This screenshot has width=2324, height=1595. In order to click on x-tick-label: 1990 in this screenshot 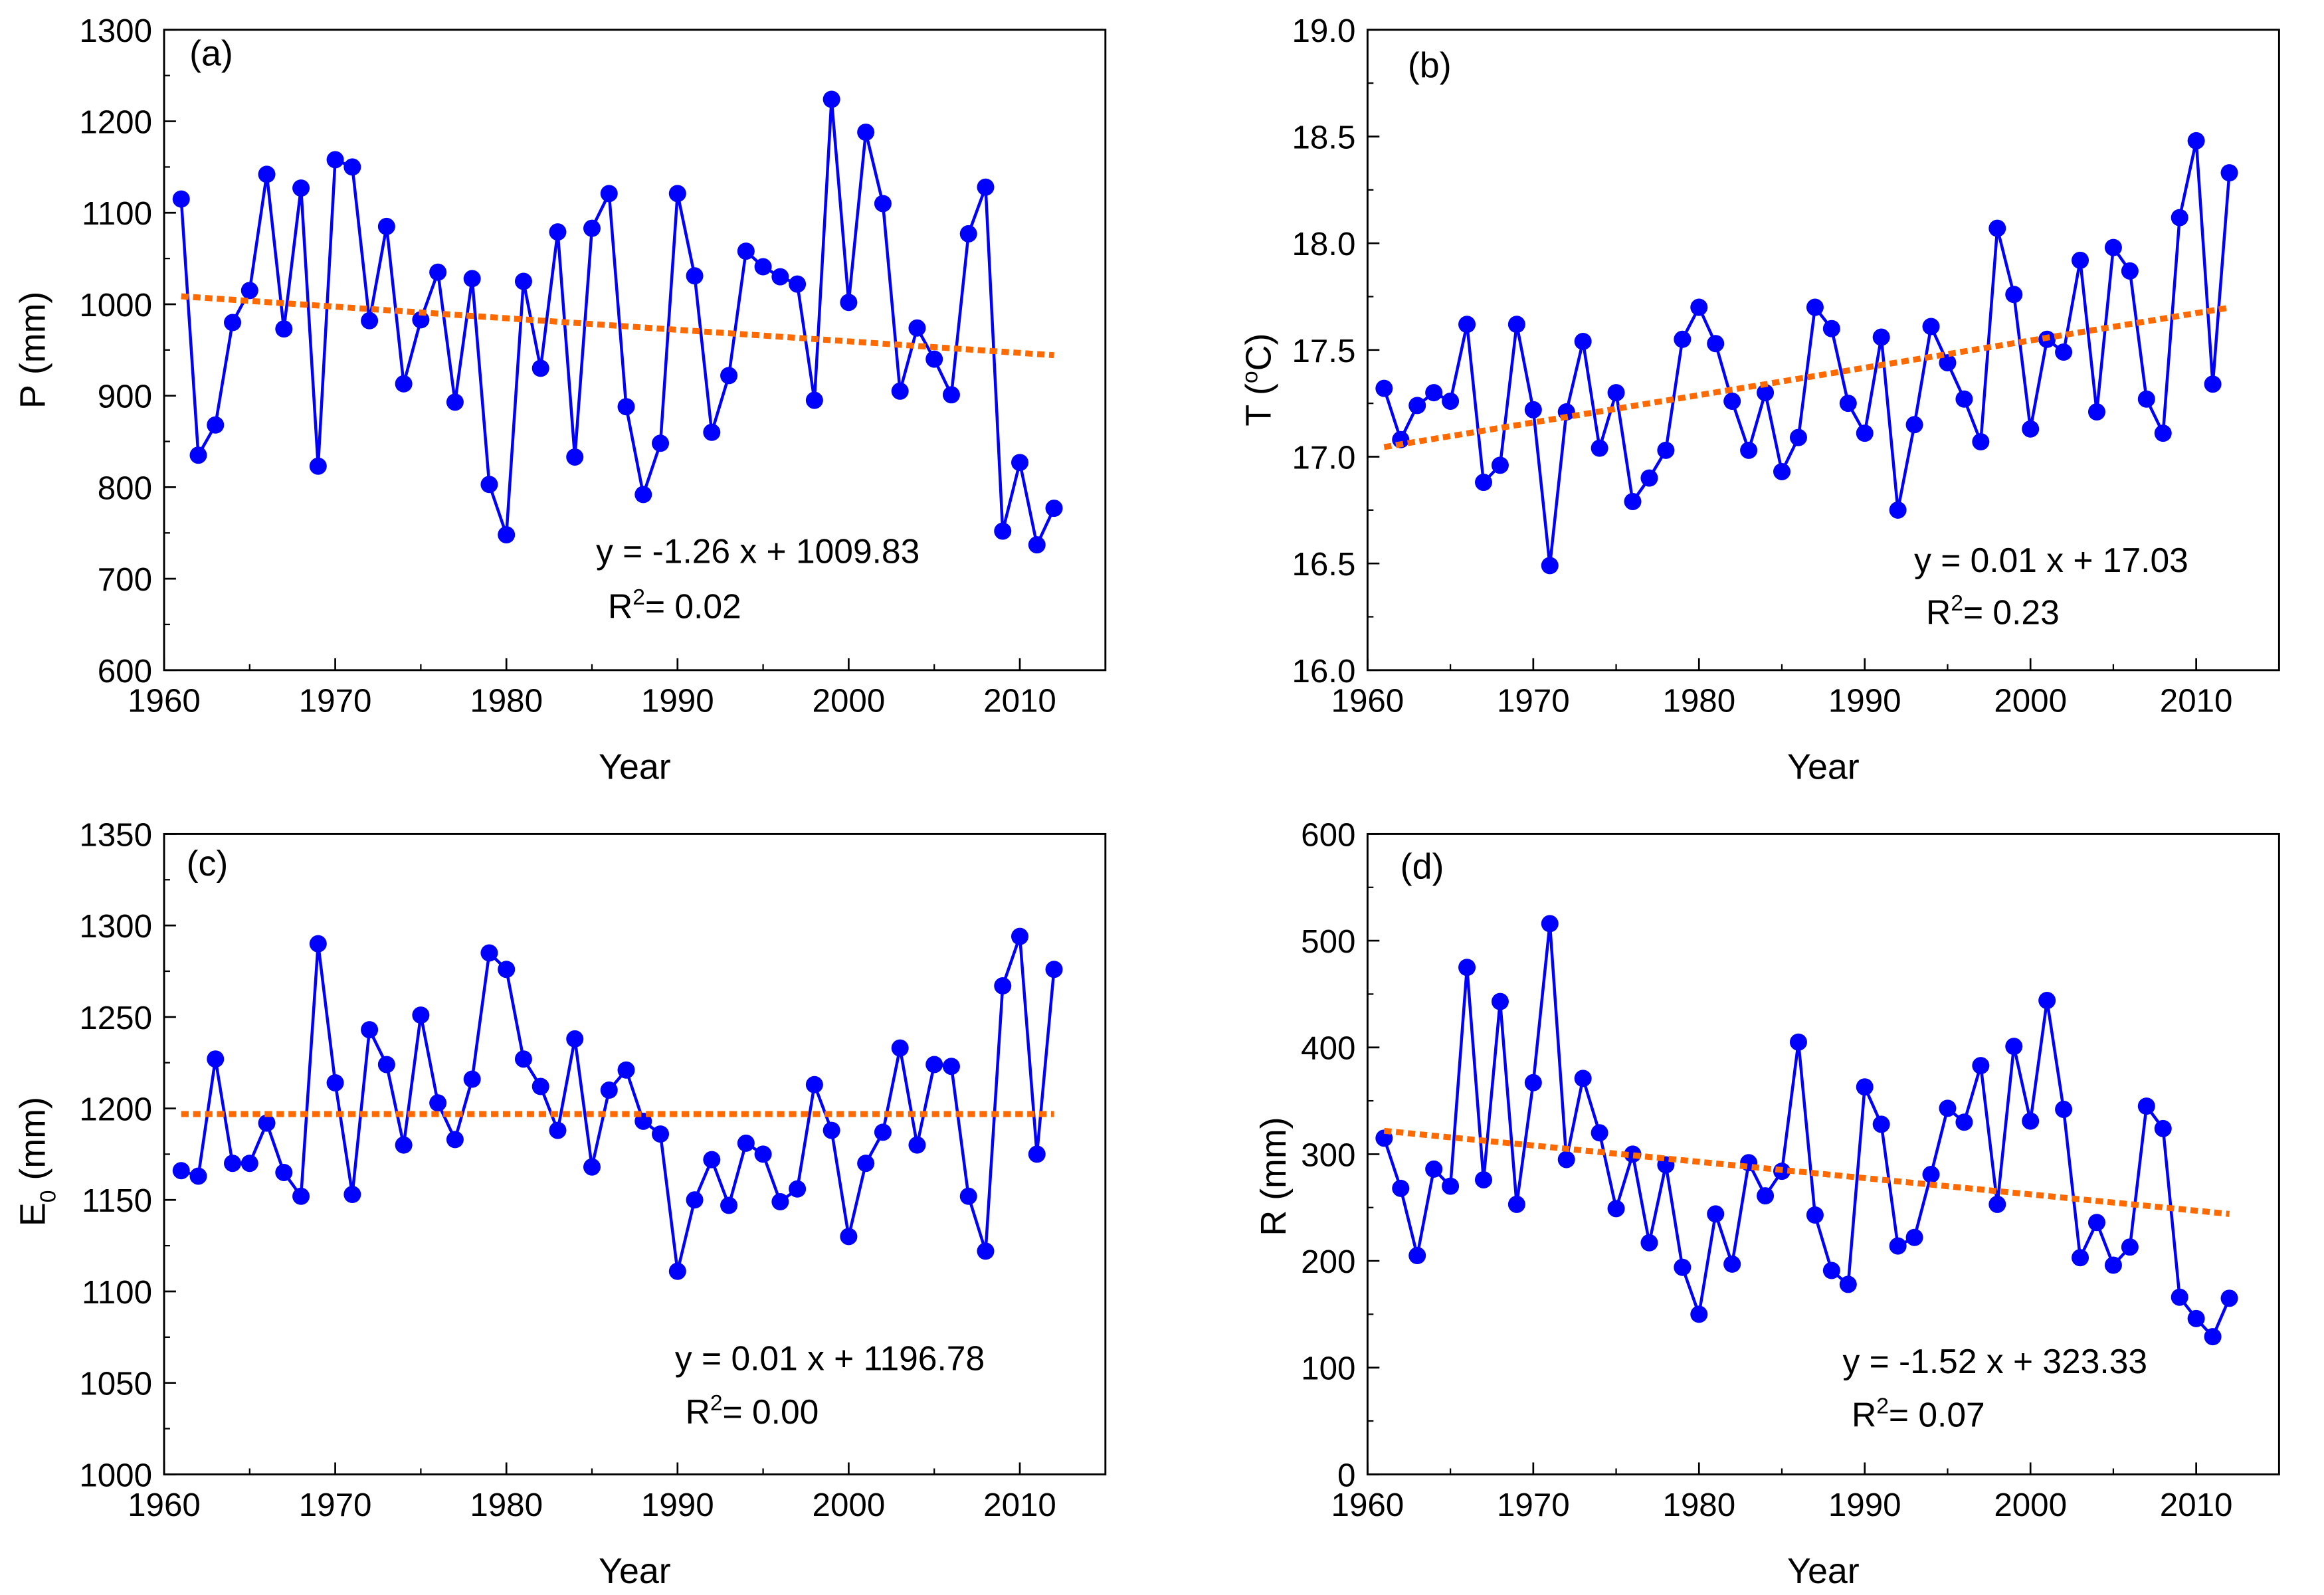, I will do `click(677, 1505)`.